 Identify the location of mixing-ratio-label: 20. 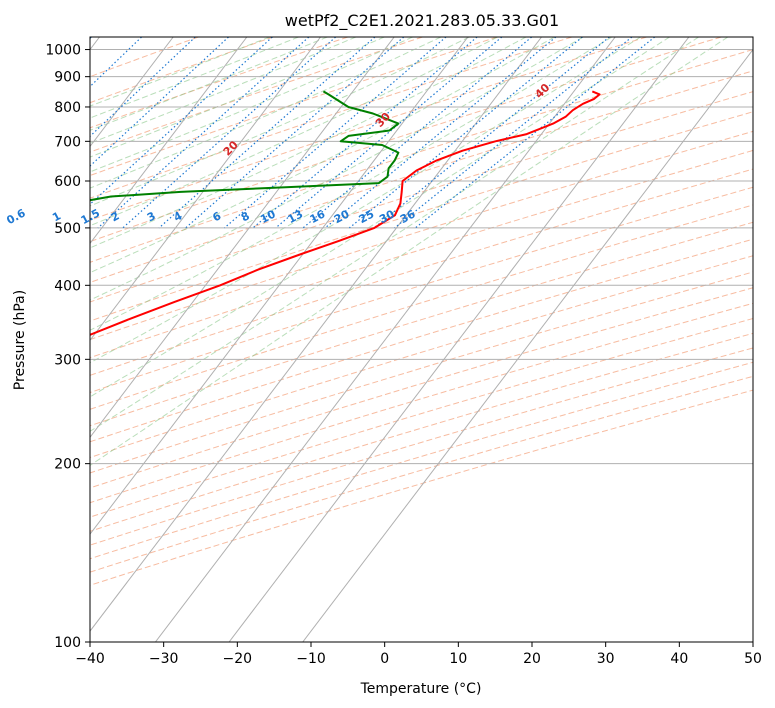
(342, 216).